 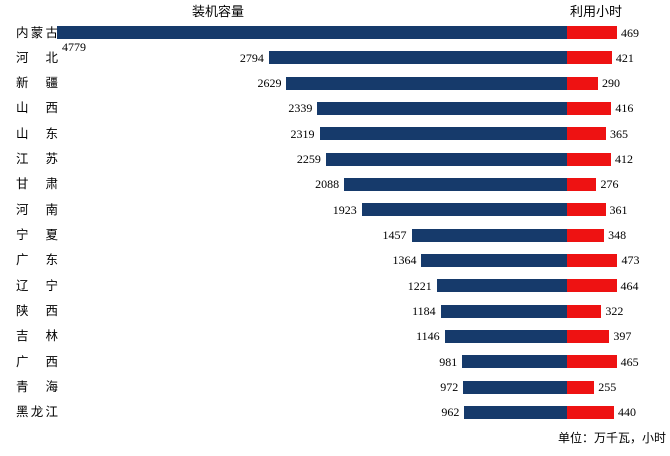 I want to click on capacity-value-label: 972, so click(x=449, y=387).